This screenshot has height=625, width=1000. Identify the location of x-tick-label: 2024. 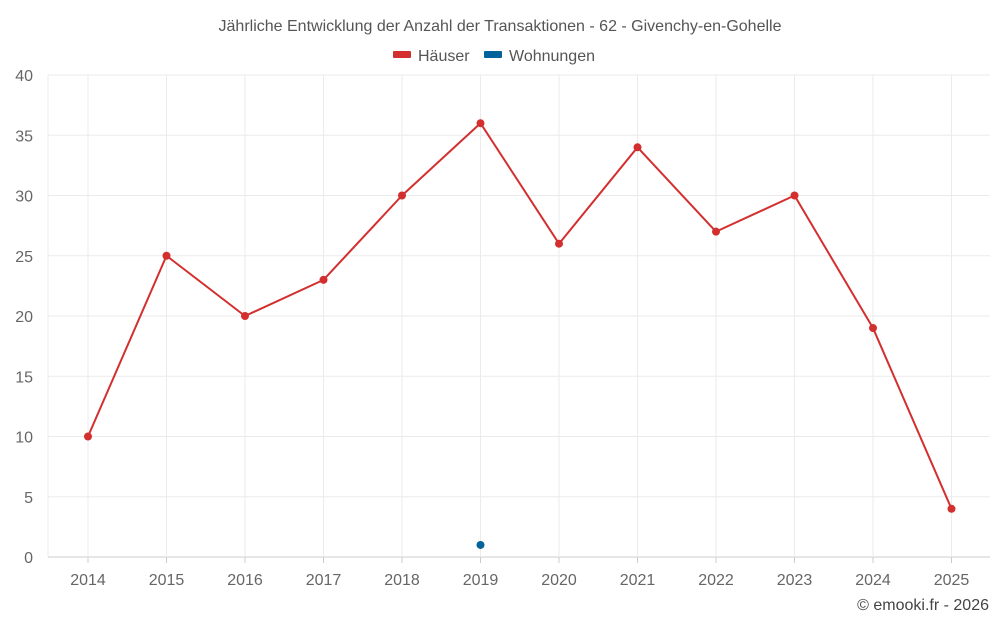
(873, 580).